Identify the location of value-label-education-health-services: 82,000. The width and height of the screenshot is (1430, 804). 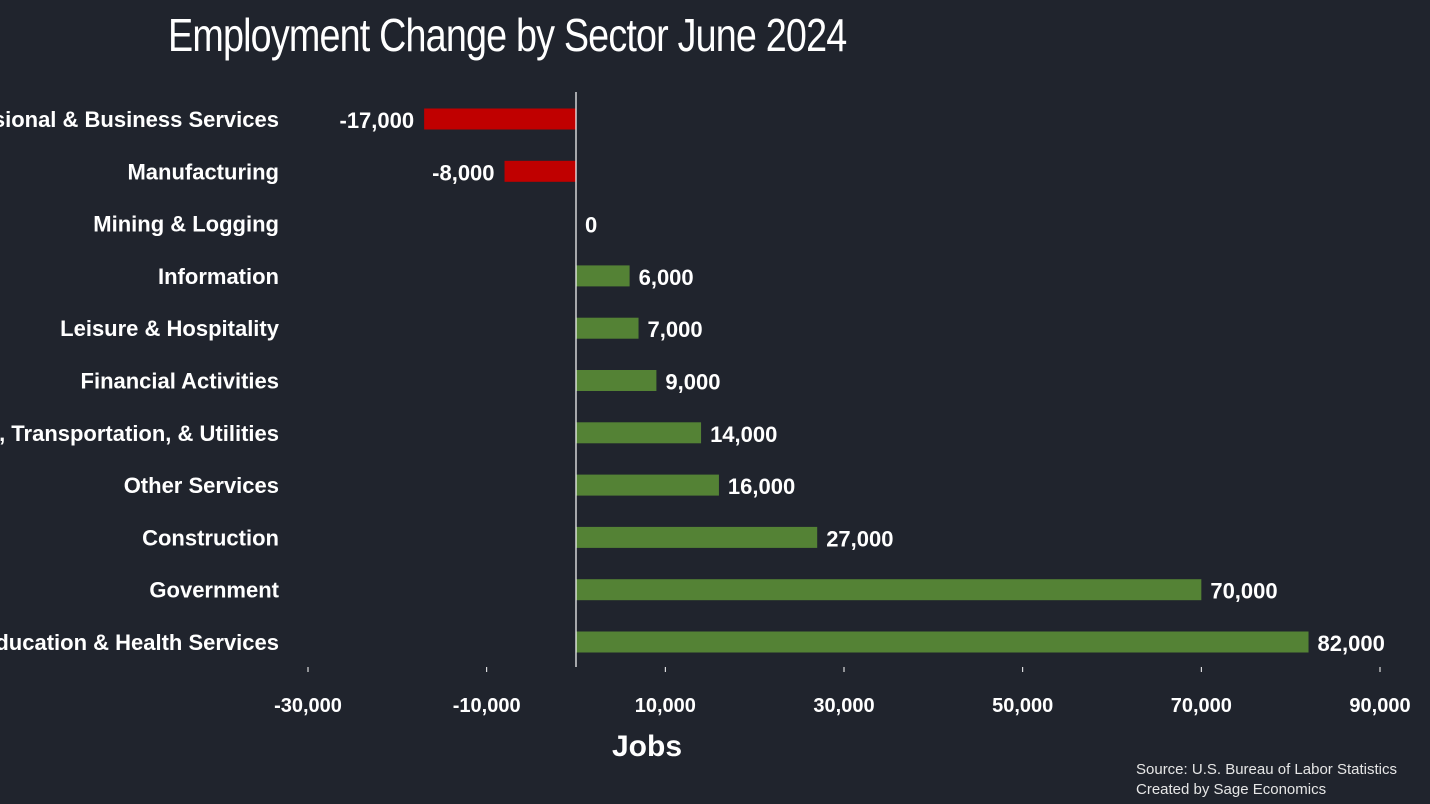
(1351, 643).